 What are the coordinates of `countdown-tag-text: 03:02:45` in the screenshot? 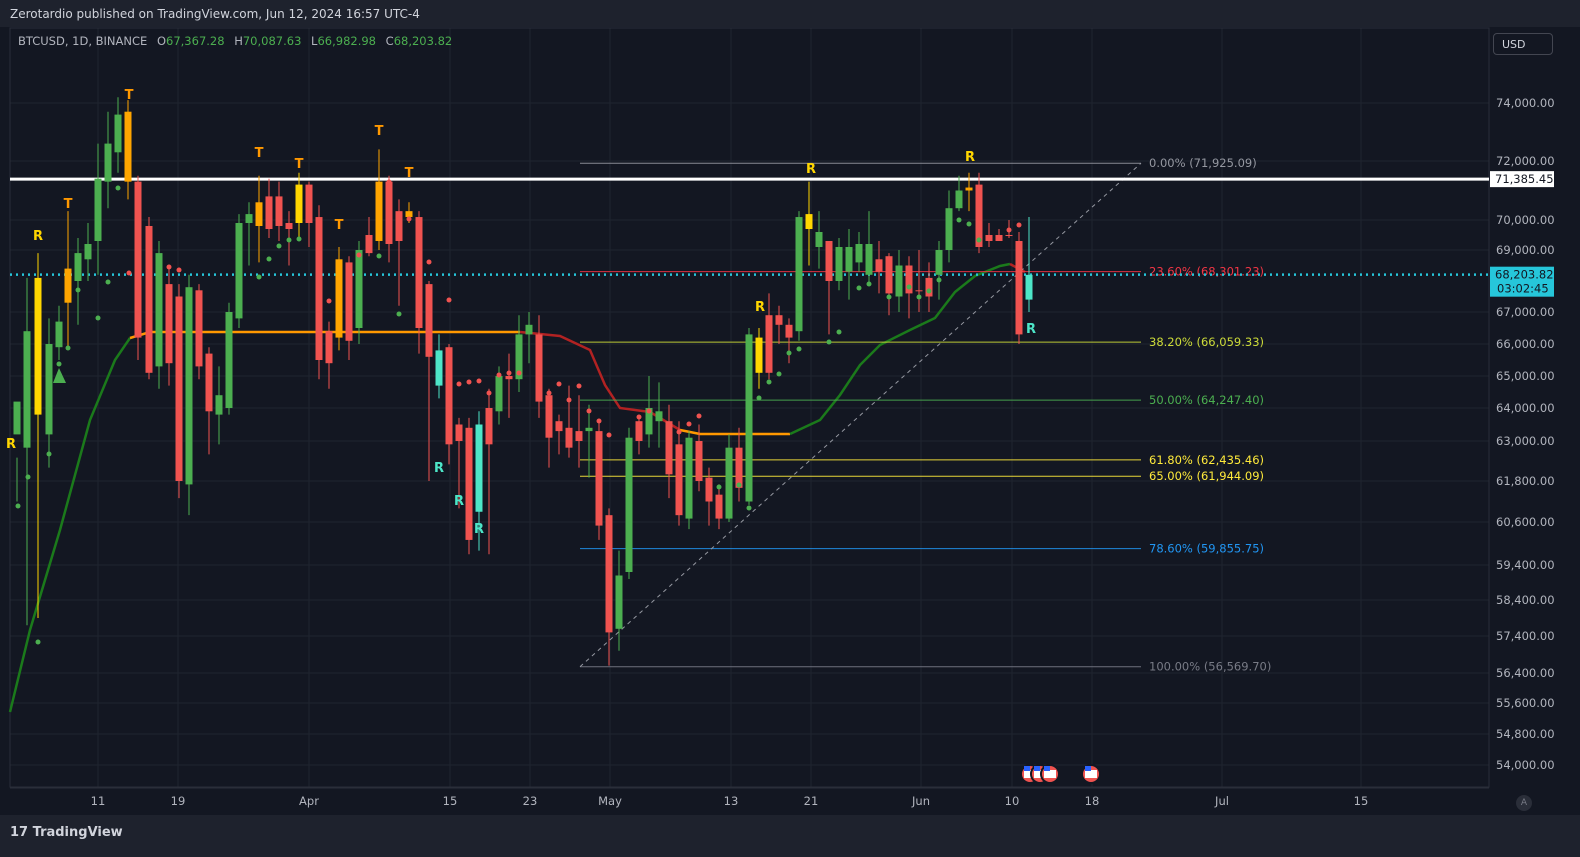 It's located at (1523, 289).